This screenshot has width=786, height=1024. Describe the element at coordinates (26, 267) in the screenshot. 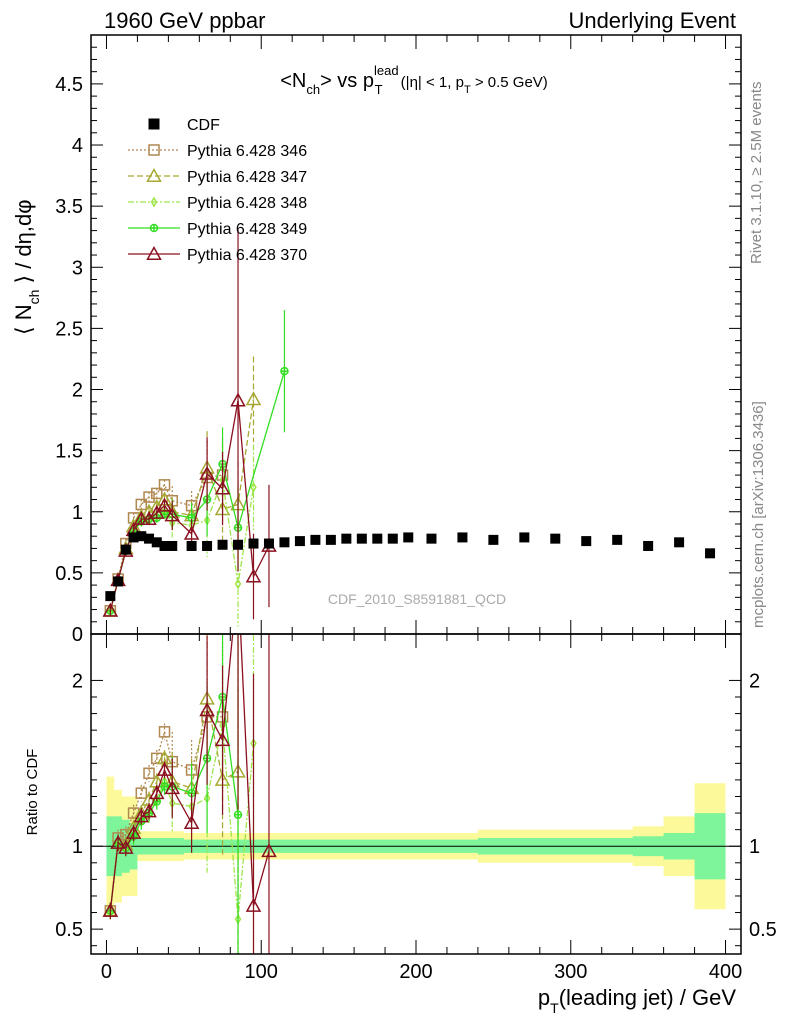

I see `upper-ylabel: ⟨ Nch ⟩ / dη,dφ` at that location.